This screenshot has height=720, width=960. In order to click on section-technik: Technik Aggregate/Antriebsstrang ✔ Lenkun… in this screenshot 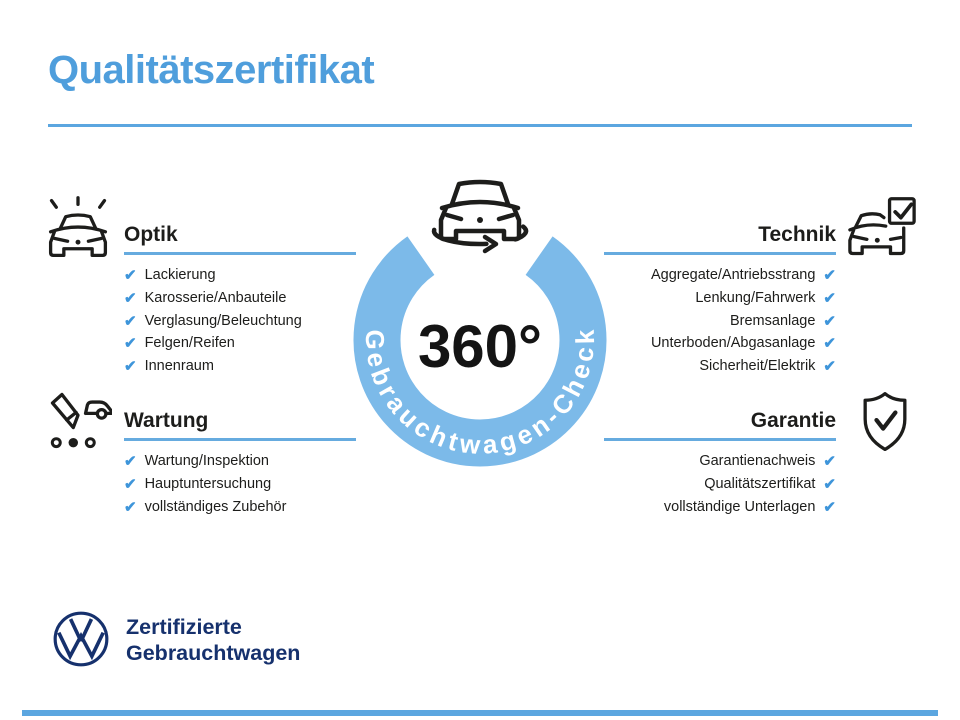, I will do `click(720, 298)`.